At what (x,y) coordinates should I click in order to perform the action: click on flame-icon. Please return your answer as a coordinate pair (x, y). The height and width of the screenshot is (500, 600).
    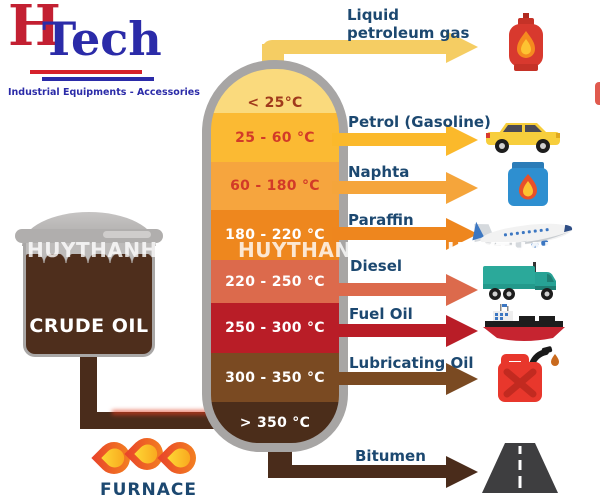
    Looking at the image, I should click on (180, 458).